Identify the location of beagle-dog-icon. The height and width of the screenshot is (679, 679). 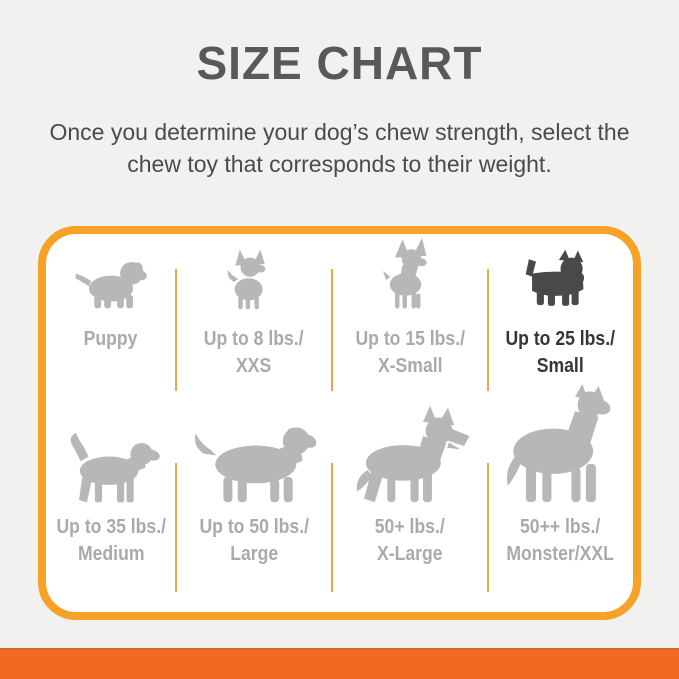
(111, 466).